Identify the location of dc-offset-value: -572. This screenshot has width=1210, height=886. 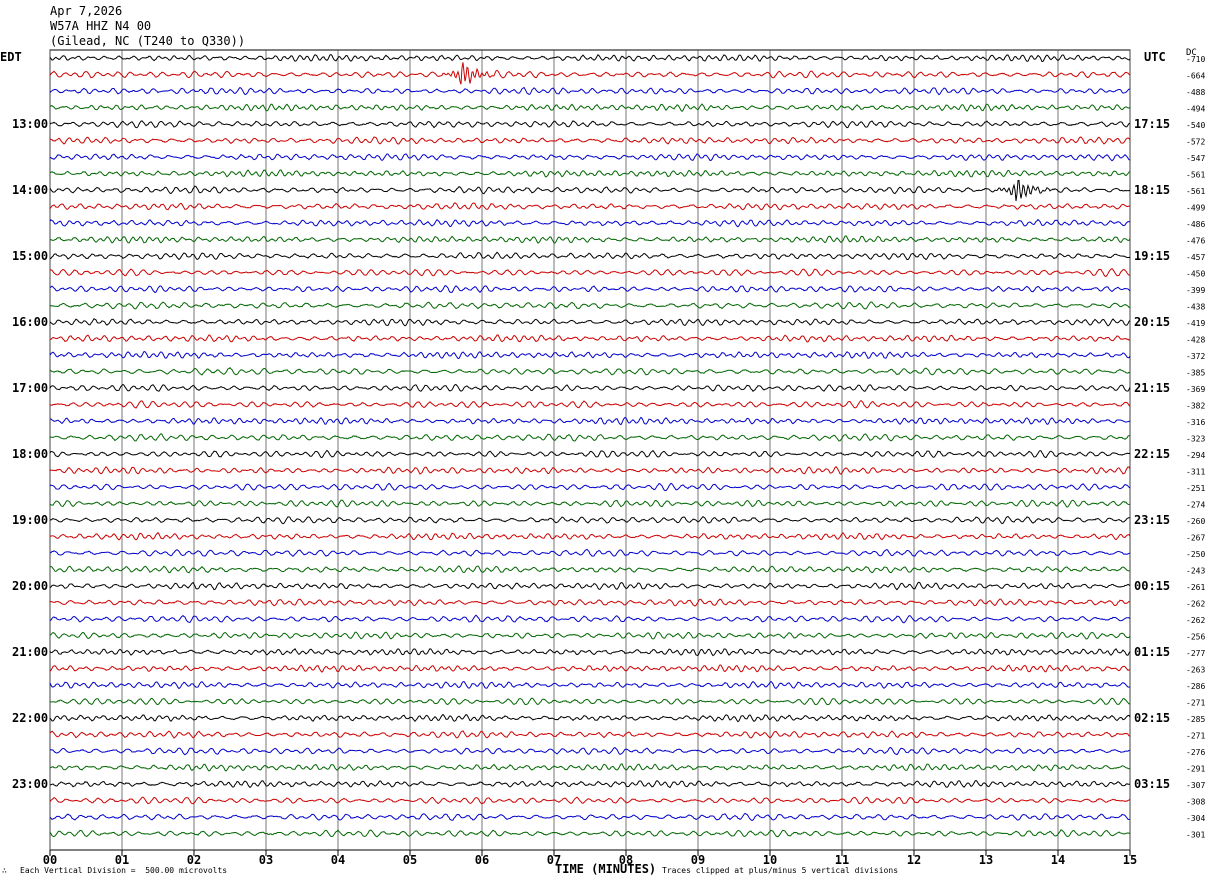
(1195, 142).